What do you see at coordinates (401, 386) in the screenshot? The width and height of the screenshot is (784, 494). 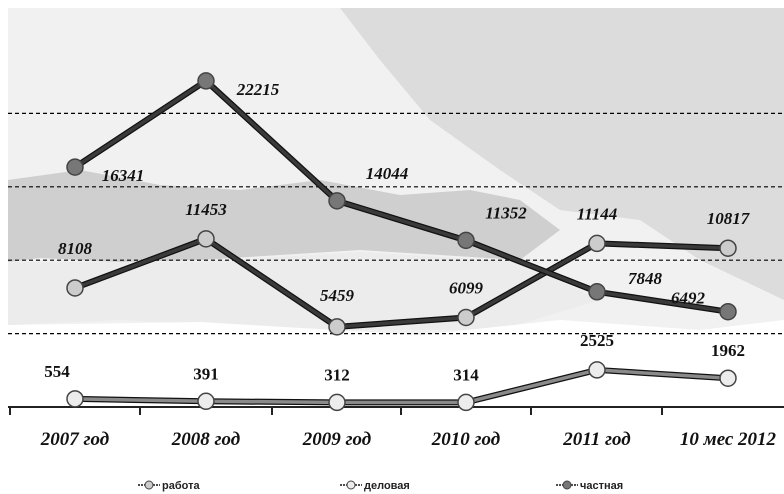 I see `series-line` at bounding box center [401, 386].